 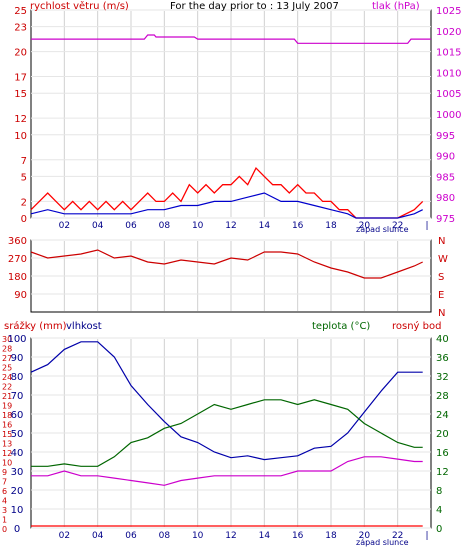 What do you see at coordinates (230, 226) in the screenshot?
I see `x-tick-label: 12` at bounding box center [230, 226].